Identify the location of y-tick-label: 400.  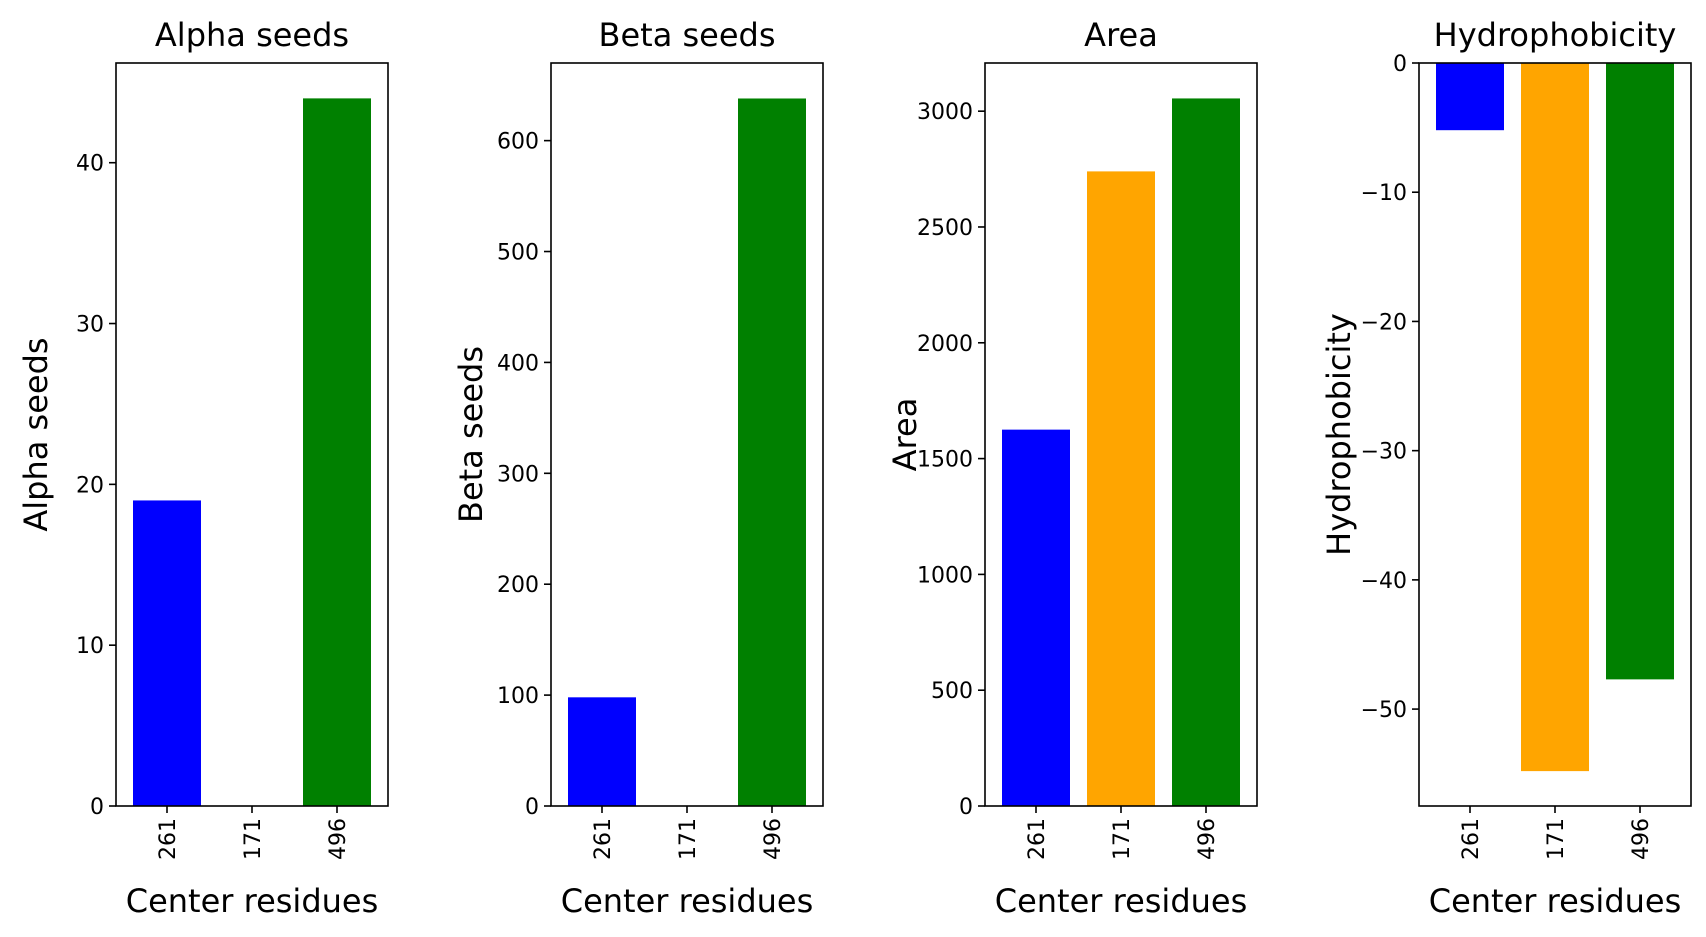
(518, 363).